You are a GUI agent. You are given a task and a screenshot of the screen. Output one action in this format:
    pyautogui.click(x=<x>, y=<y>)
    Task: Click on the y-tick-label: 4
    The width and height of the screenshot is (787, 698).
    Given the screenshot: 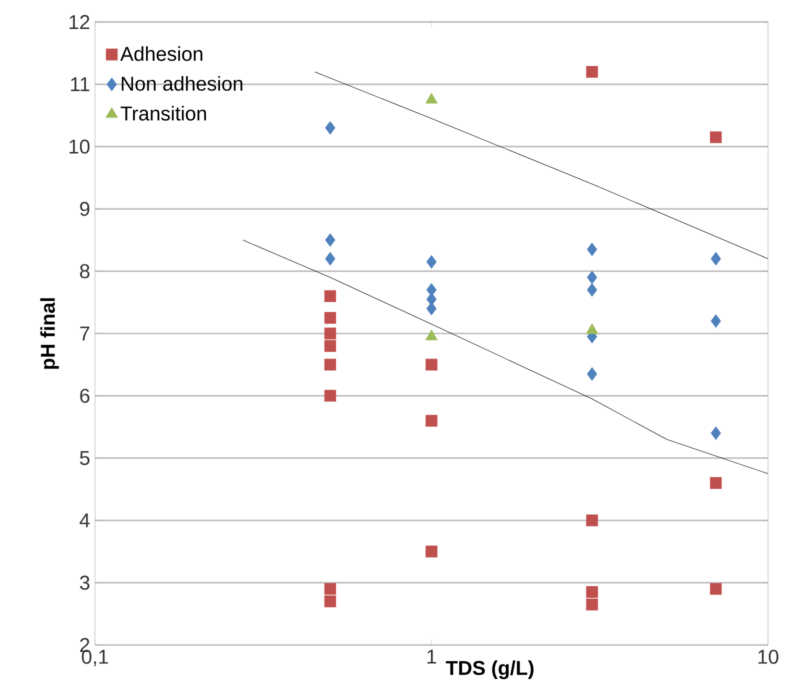 What is the action you would take?
    pyautogui.click(x=85, y=521)
    